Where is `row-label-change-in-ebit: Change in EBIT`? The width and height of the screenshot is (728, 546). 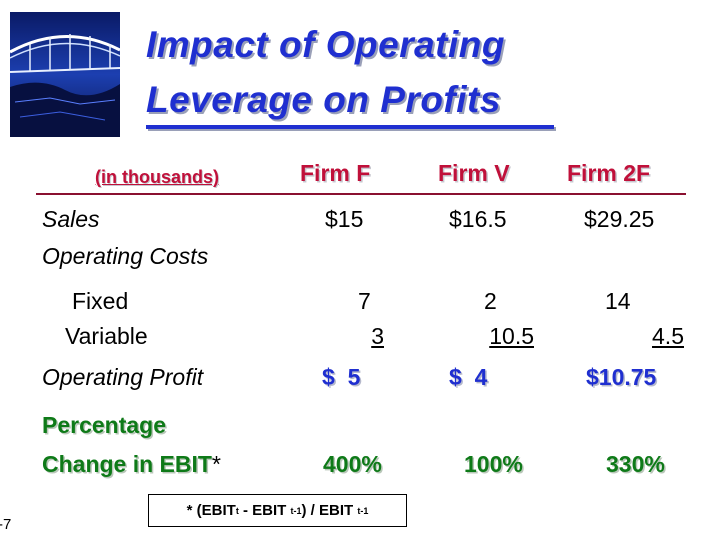
row-label-change-in-ebit: Change in EBIT is located at coordinates (127, 464).